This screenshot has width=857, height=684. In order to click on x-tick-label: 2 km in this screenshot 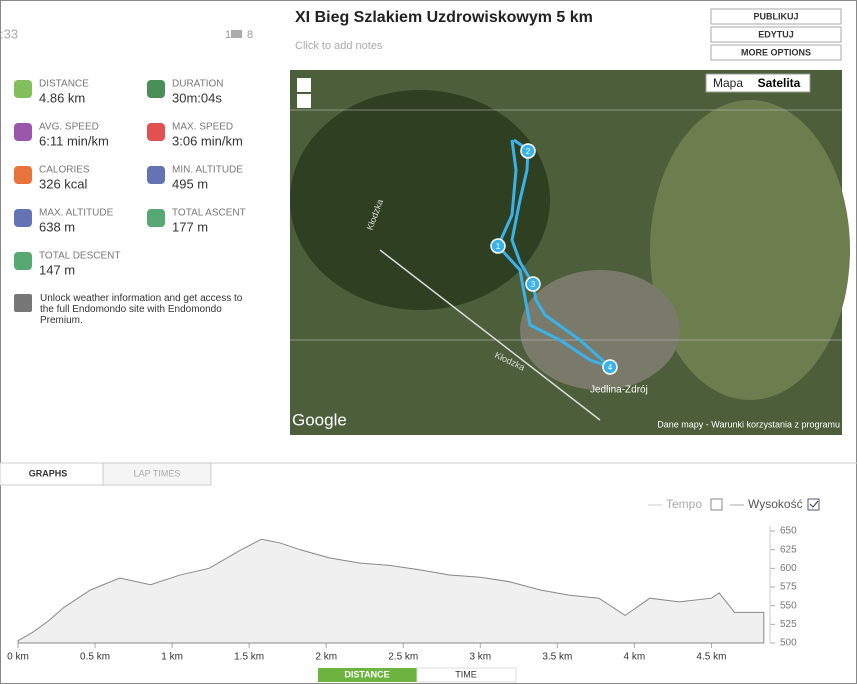, I will do `click(326, 657)`.